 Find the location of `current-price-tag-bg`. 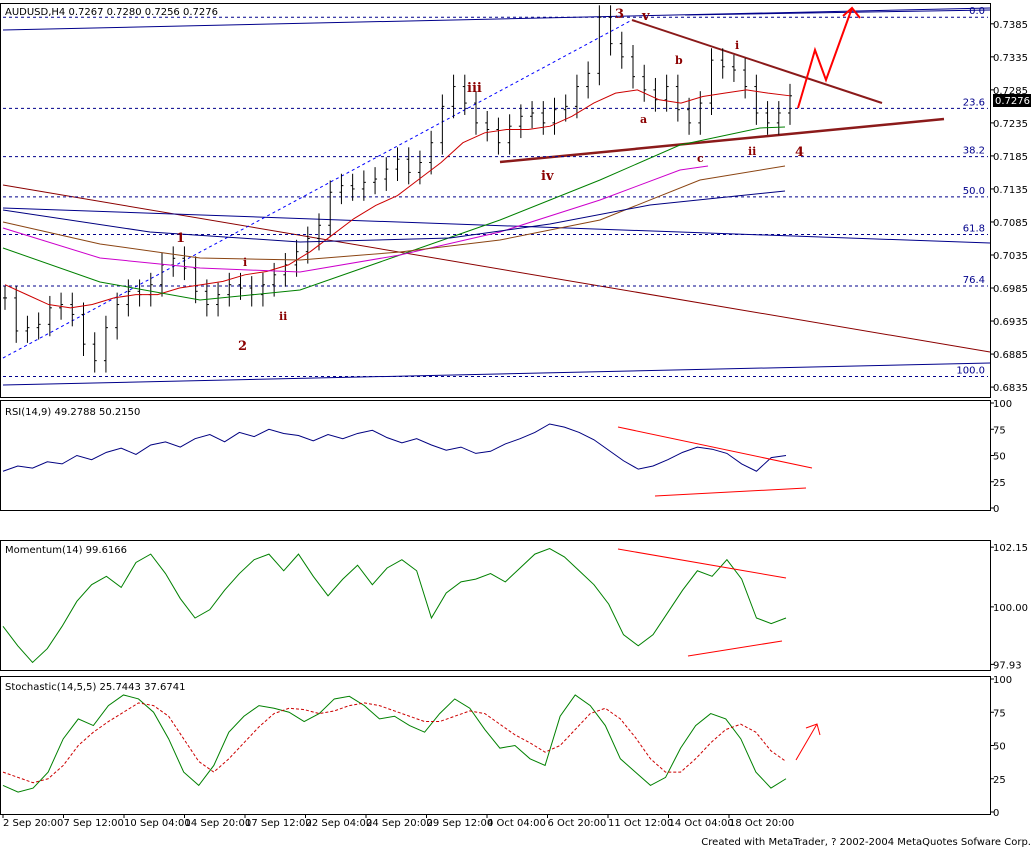

current-price-tag-bg is located at coordinates (1012, 100).